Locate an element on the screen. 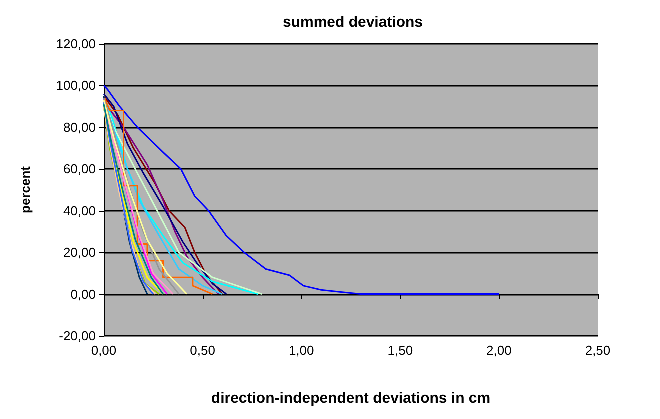 This screenshot has width=660, height=419. y-tick-label: 80,00 is located at coordinates (79, 127).